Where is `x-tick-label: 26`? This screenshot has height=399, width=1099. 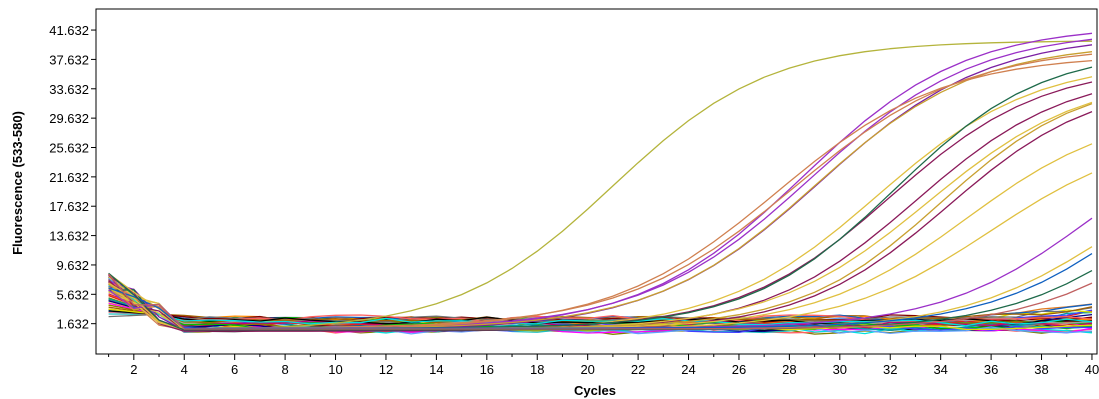 x-tick-label: 26 is located at coordinates (739, 369).